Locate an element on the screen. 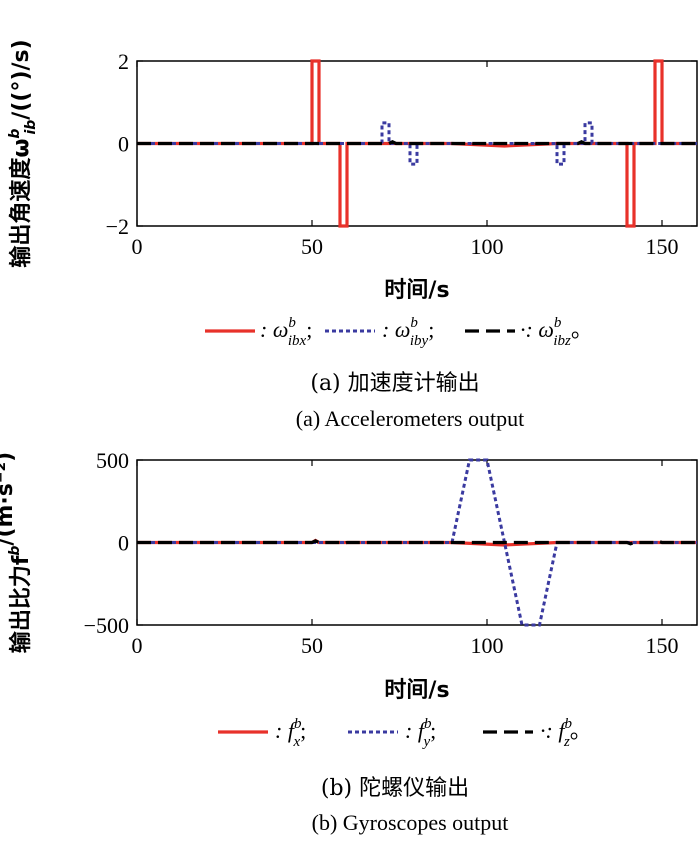  legend: : ωb ibx; : ωb iby; ·: ωb ibz。 is located at coordinates (399, 332).